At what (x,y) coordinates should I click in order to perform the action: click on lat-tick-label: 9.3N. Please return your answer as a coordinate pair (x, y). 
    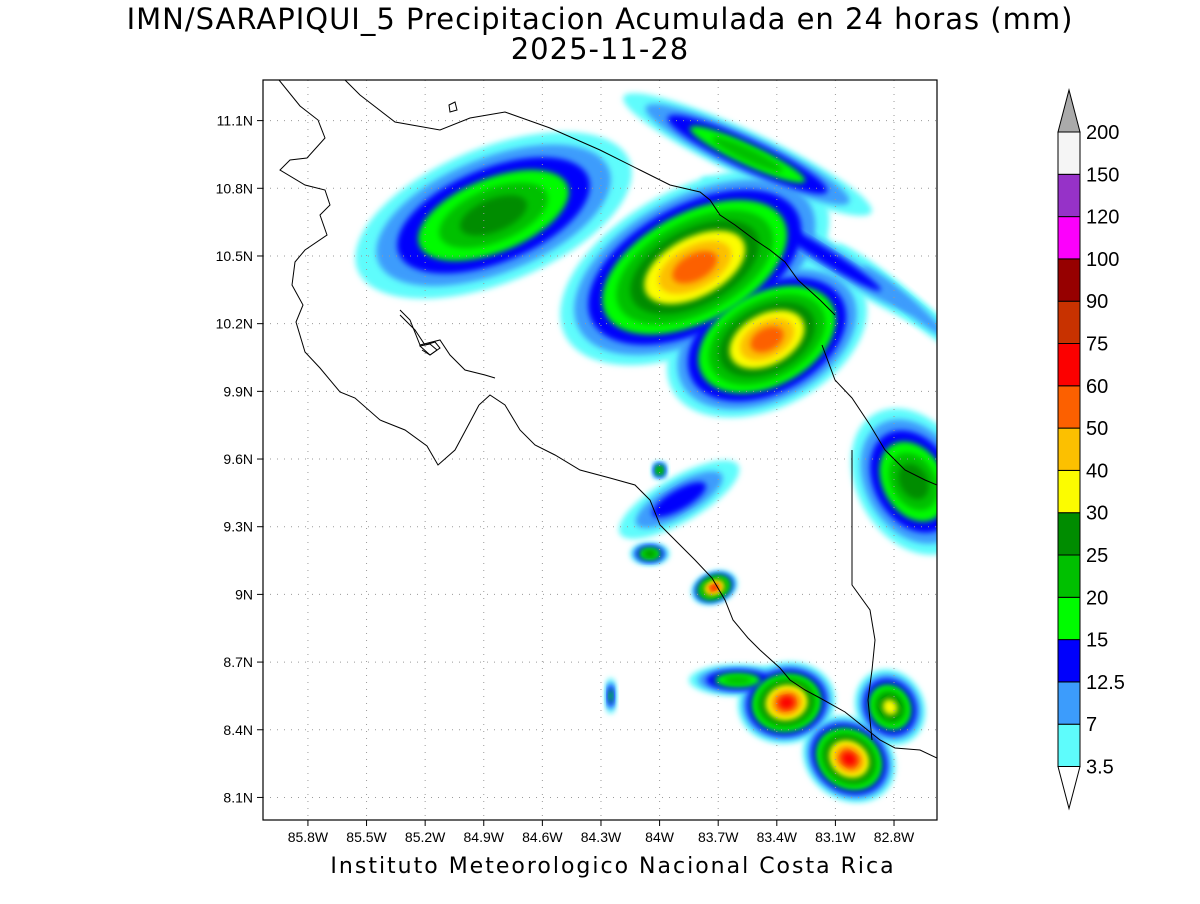
    Looking at the image, I should click on (238, 527).